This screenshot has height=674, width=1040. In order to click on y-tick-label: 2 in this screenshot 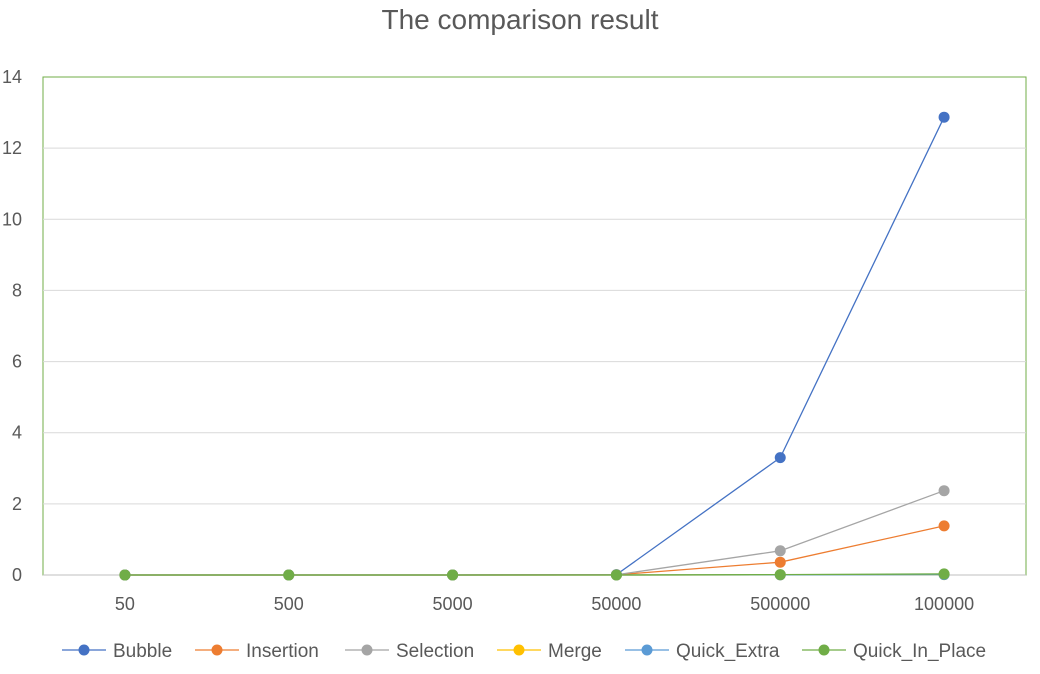, I will do `click(17, 504)`.